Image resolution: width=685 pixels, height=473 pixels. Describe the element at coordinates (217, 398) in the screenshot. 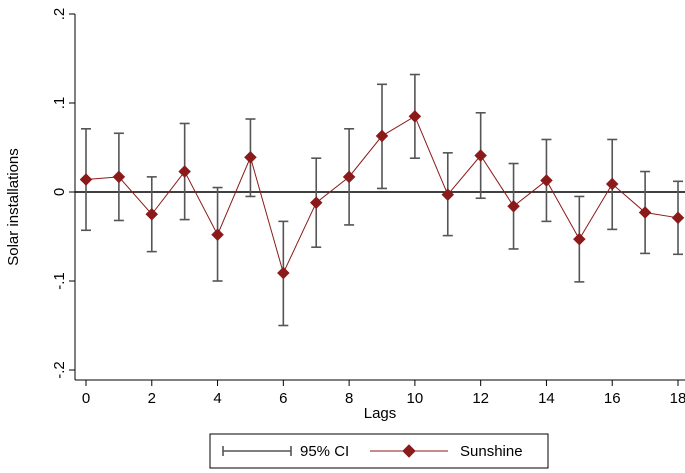

I see `x-tick-label: 4` at that location.